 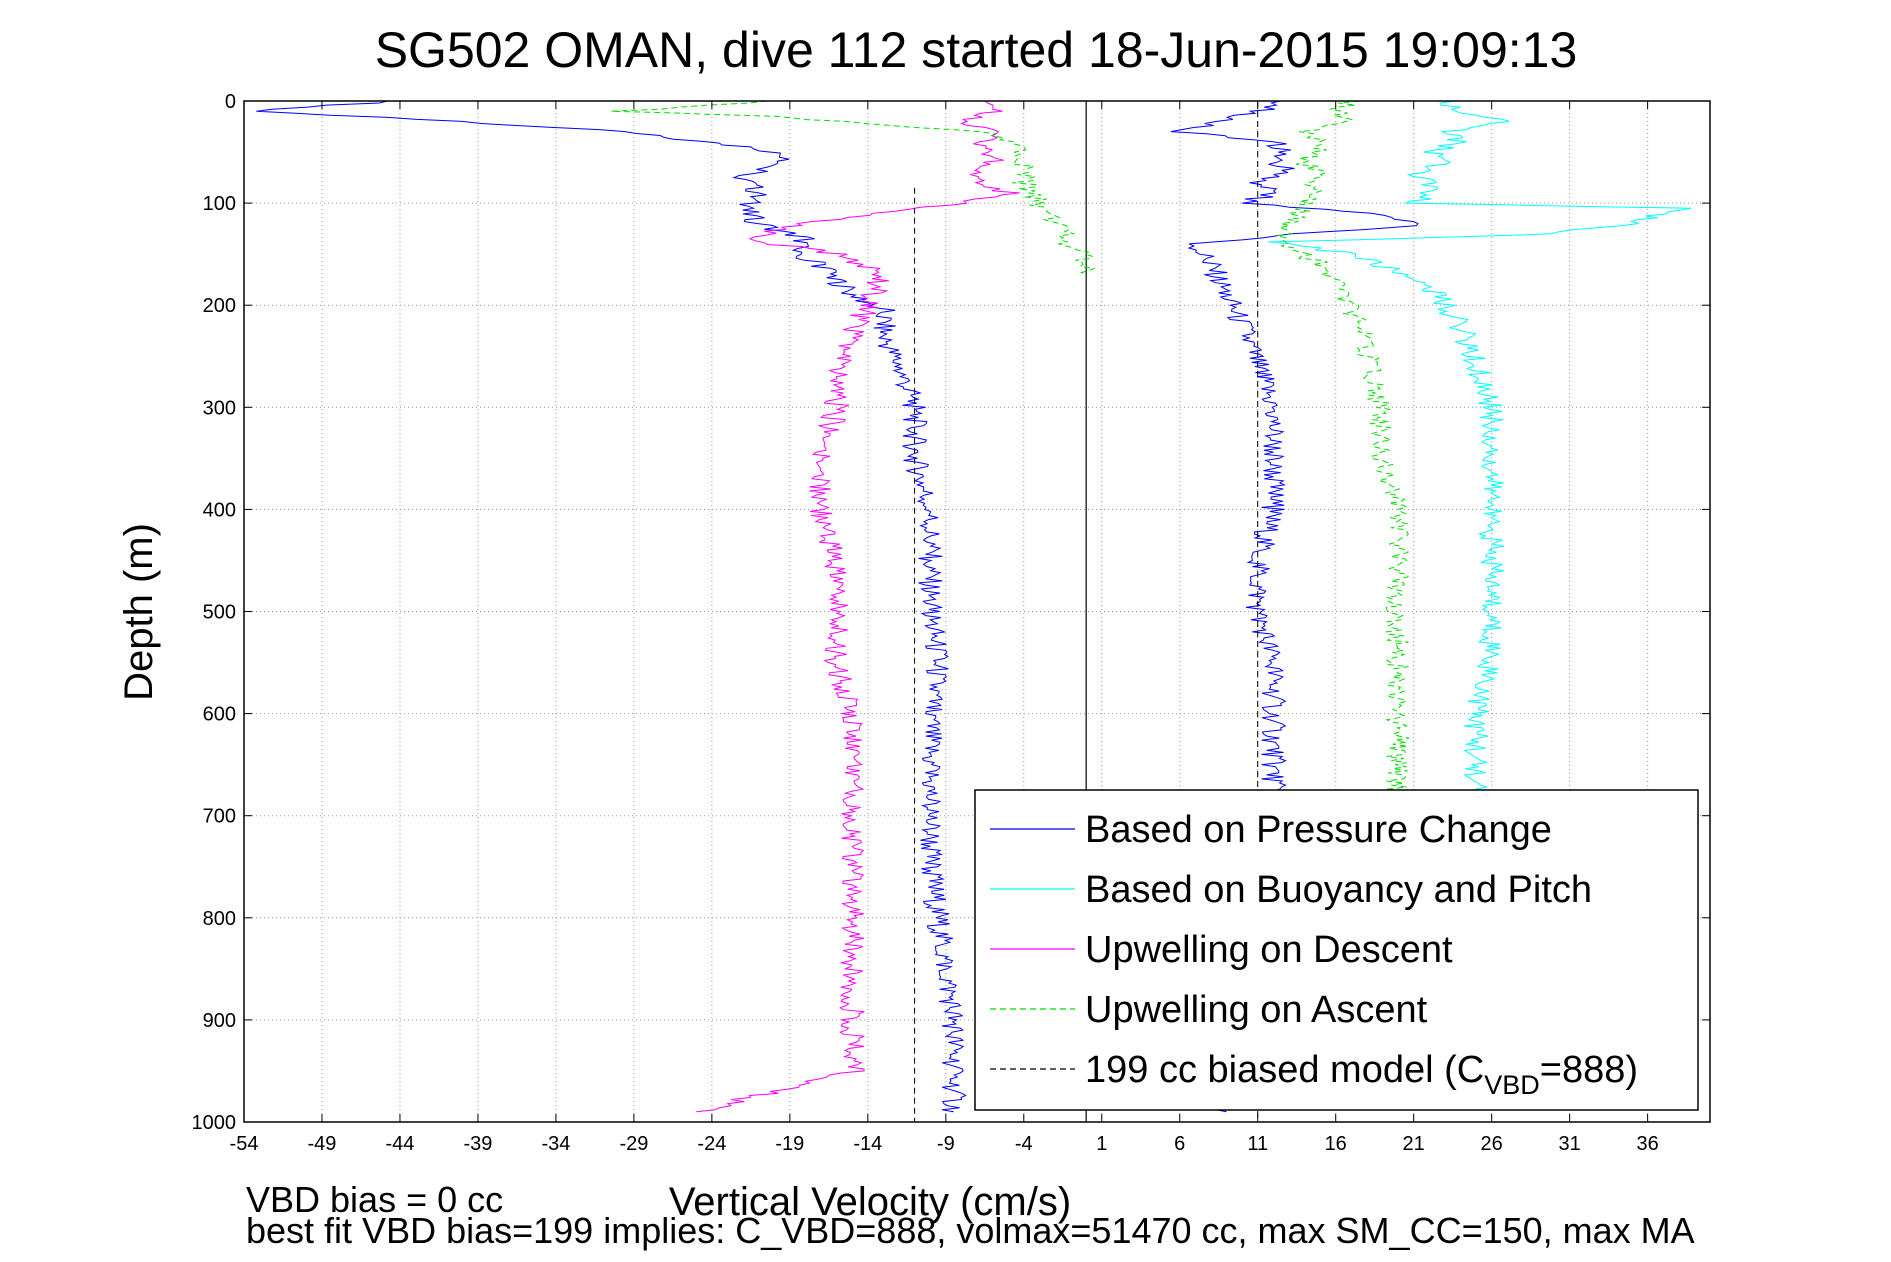 What do you see at coordinates (870, 1202) in the screenshot?
I see `x-axis-label: Vertical Velocity (cm/s)` at bounding box center [870, 1202].